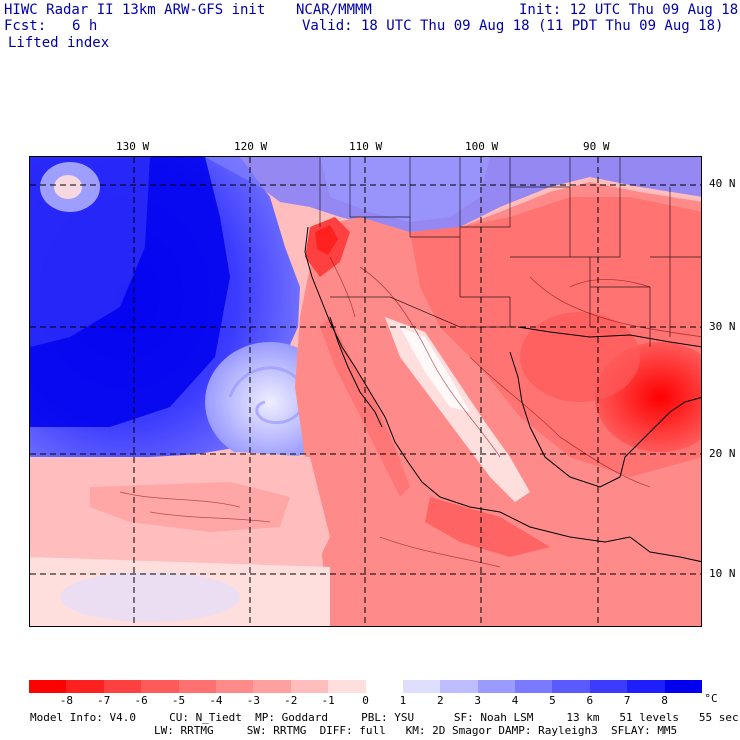 This screenshot has width=740, height=740. I want to click on lon-label-120w: 120 W, so click(251, 146).